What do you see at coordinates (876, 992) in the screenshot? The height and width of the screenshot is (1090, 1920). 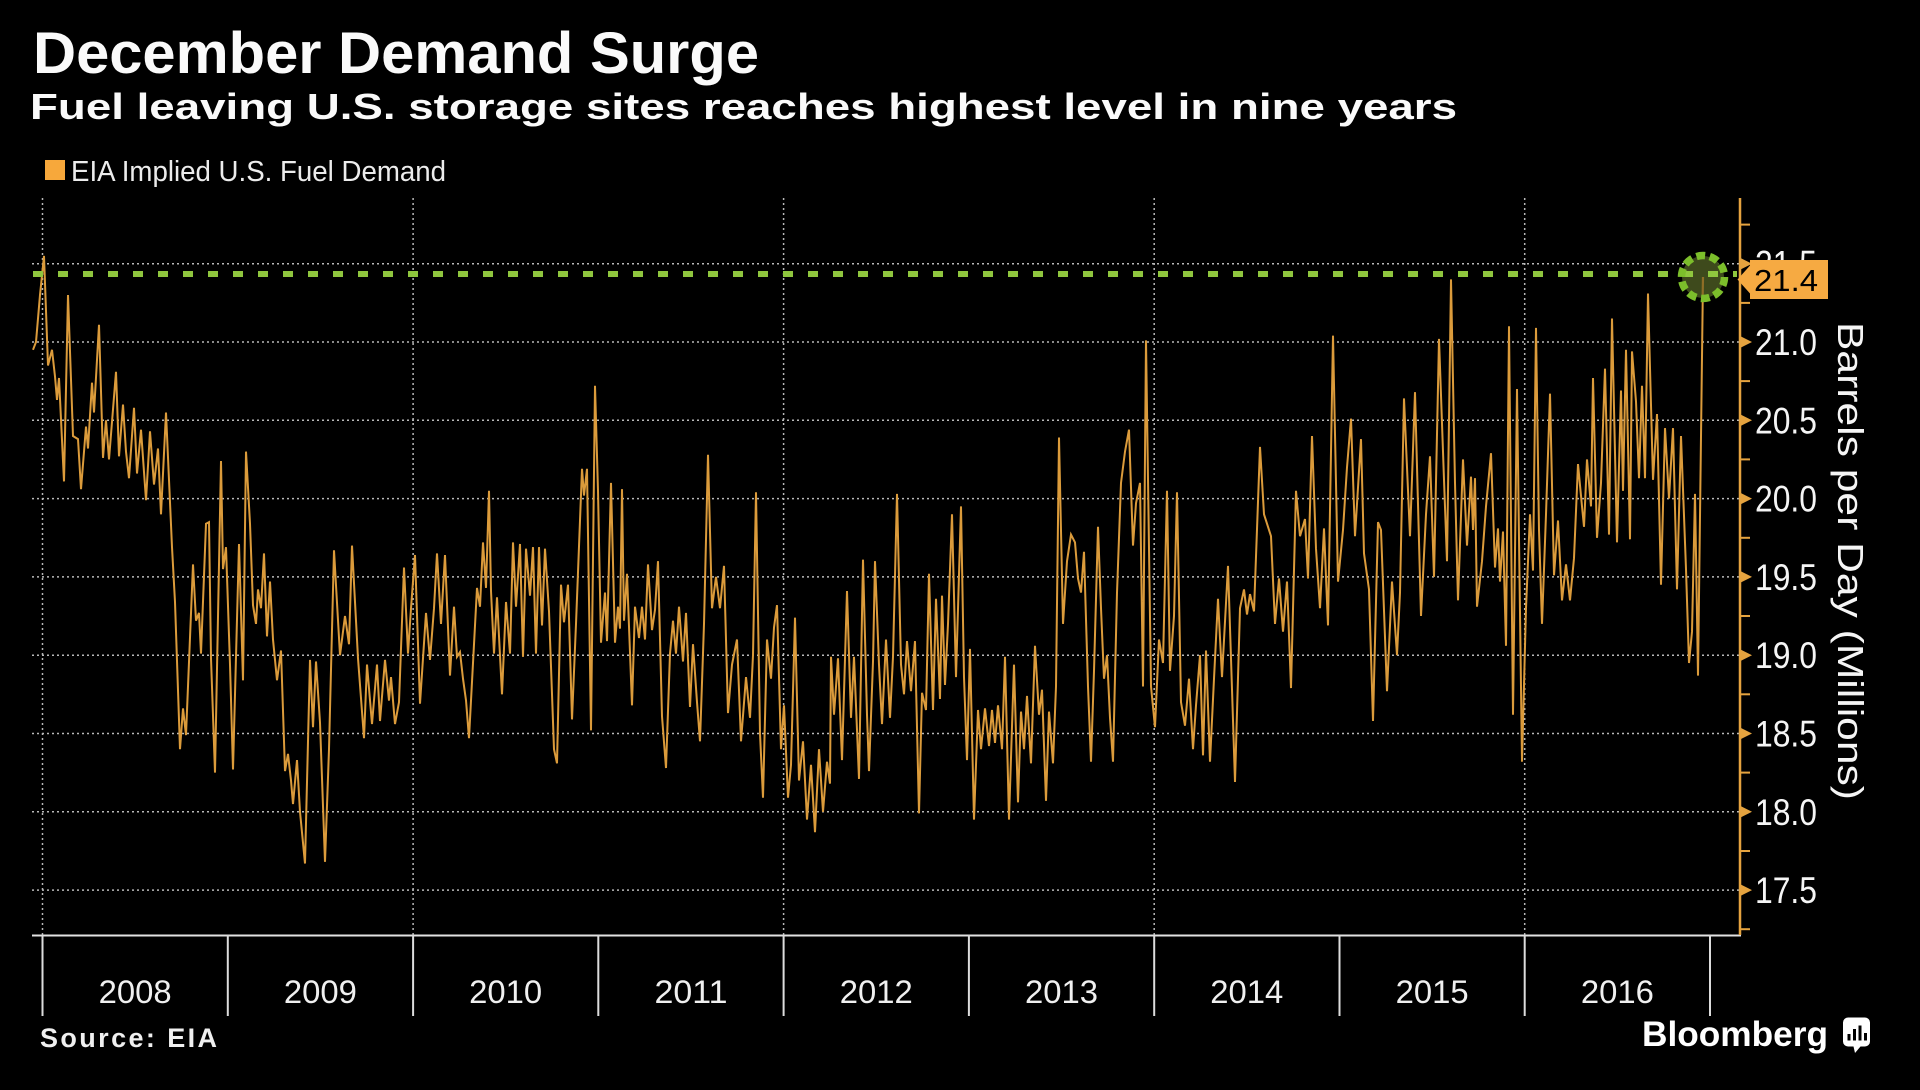 I see `svg-text: 2012` at bounding box center [876, 992].